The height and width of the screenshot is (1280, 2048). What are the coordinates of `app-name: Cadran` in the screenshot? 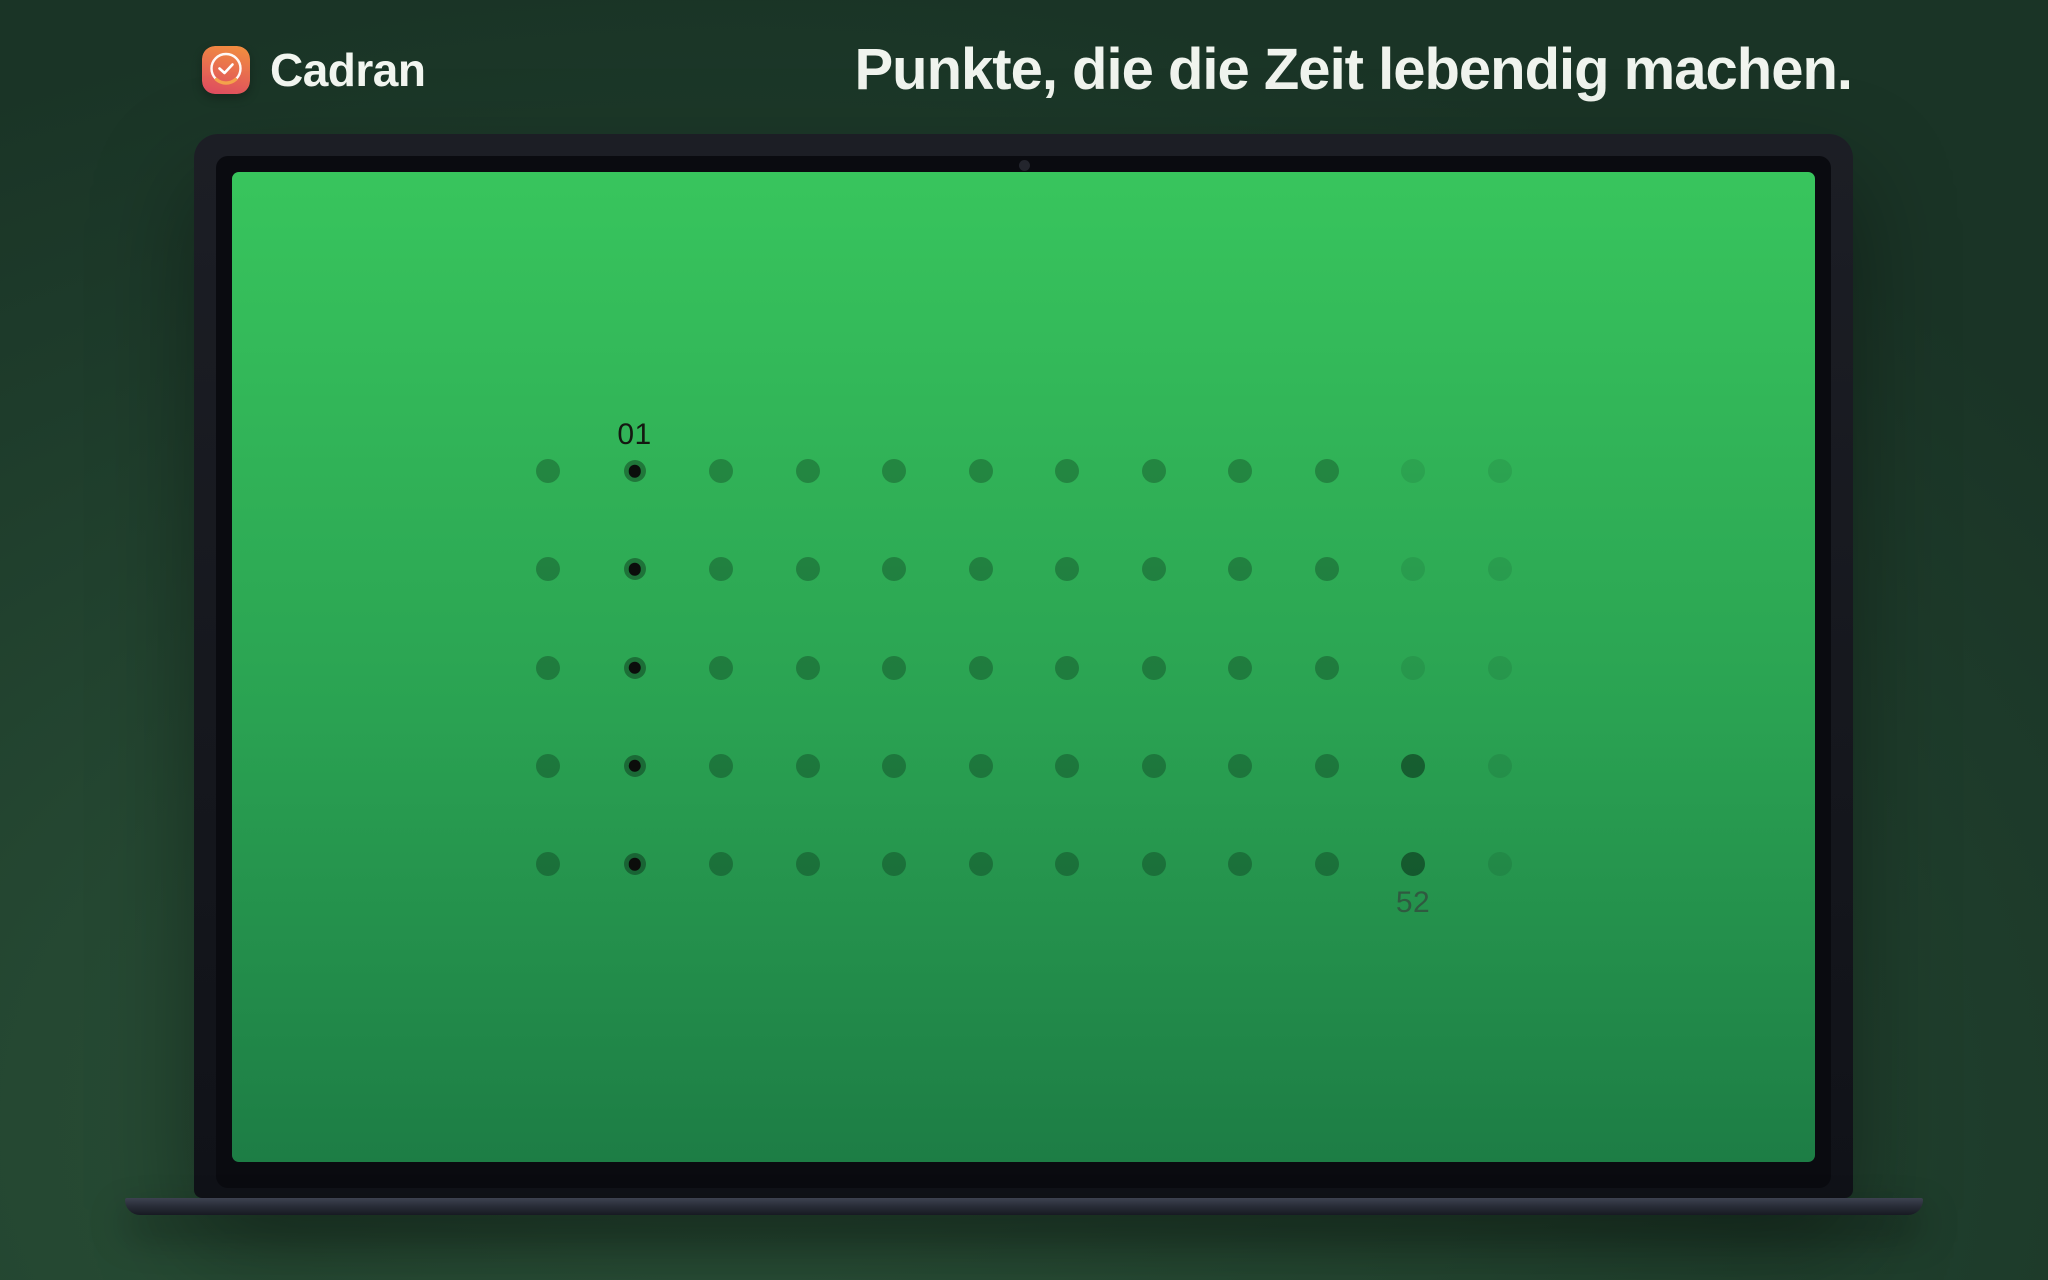 It's located at (348, 70).